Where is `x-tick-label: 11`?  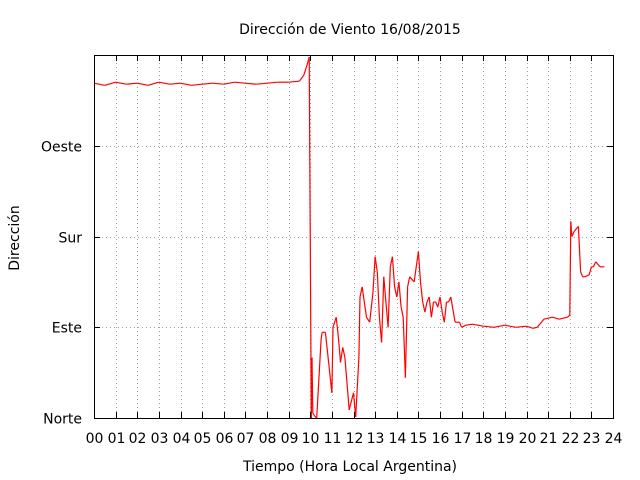 x-tick-label: 11 is located at coordinates (333, 439).